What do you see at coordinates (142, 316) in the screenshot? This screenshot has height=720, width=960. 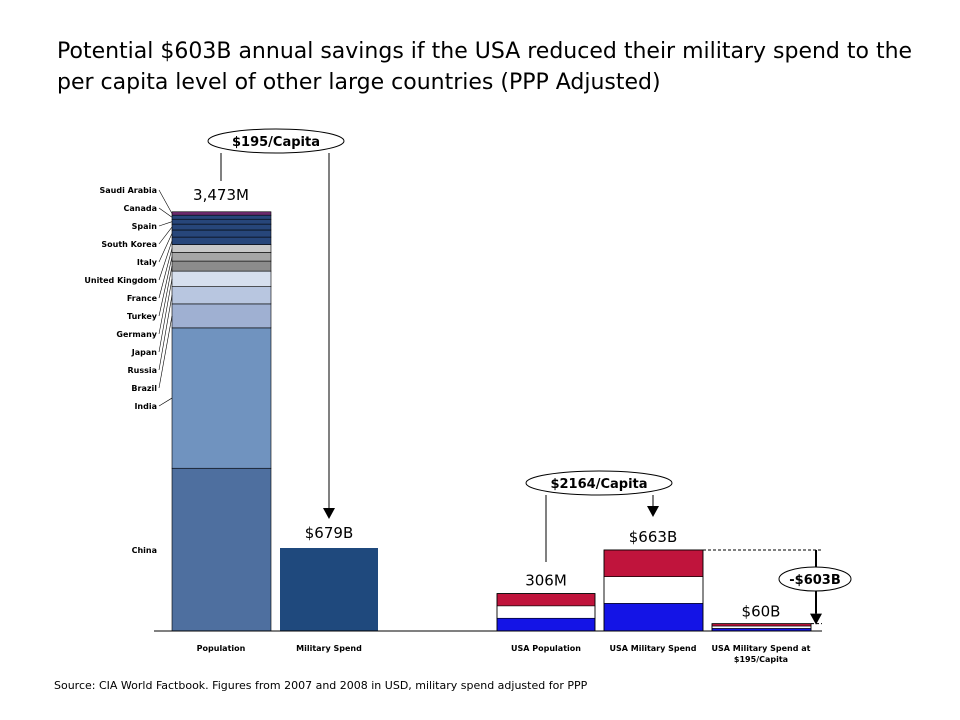 I see `country-label-turkey: Turkey` at bounding box center [142, 316].